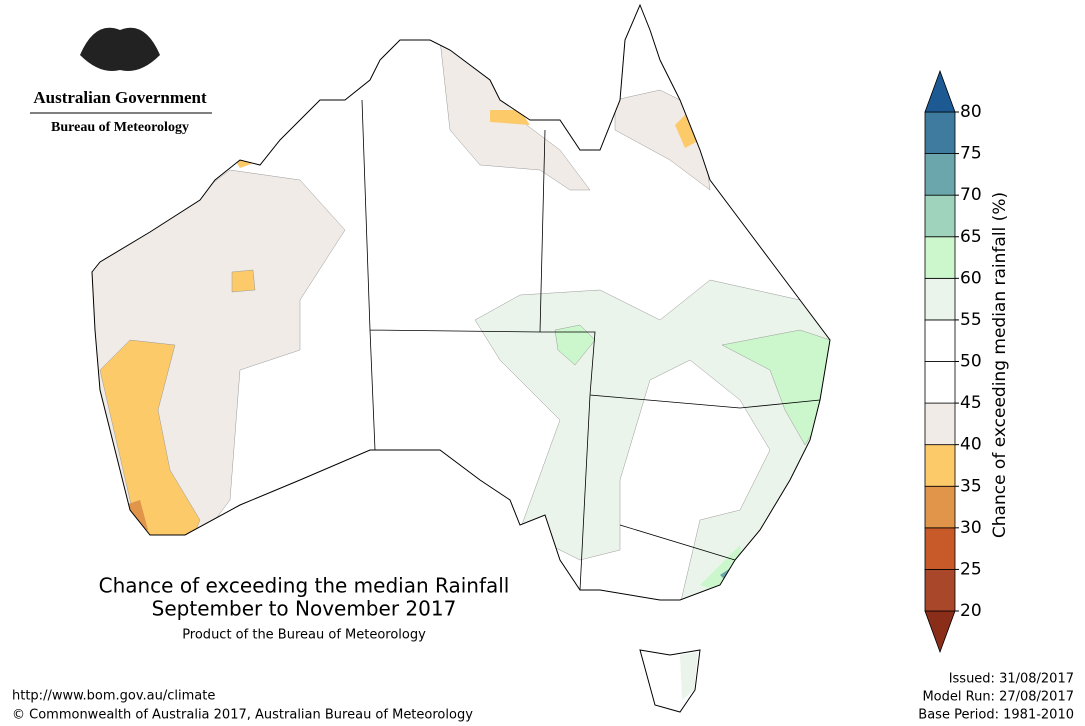  Describe the element at coordinates (971, 611) in the screenshot. I see `colorbar-tick-label: 20` at that location.